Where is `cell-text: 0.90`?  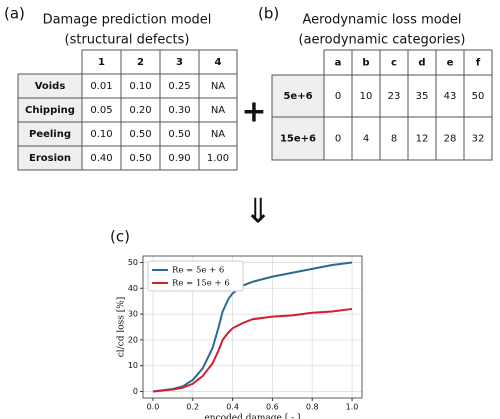 cell-text: 0.90 is located at coordinates (179, 158).